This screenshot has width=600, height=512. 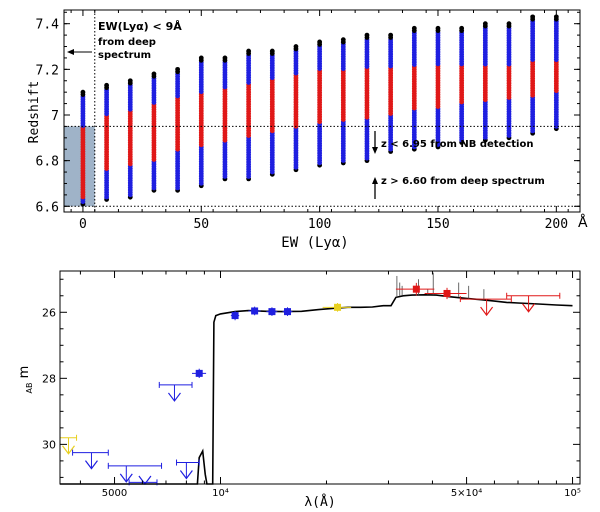 What do you see at coordinates (24, 372) in the screenshot?
I see `y-axis-title-mab: m` at bounding box center [24, 372].